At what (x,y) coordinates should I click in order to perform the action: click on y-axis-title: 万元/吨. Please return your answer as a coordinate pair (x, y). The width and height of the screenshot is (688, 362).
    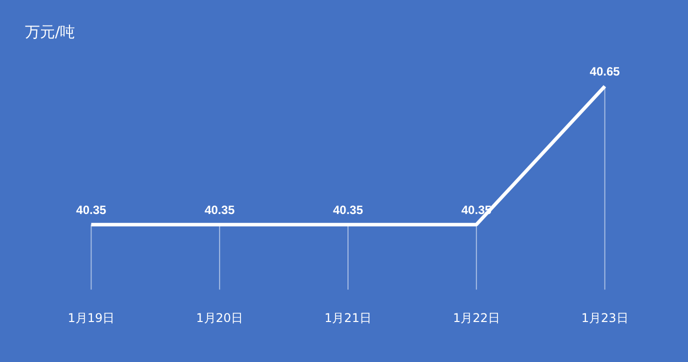
    Looking at the image, I should click on (50, 31).